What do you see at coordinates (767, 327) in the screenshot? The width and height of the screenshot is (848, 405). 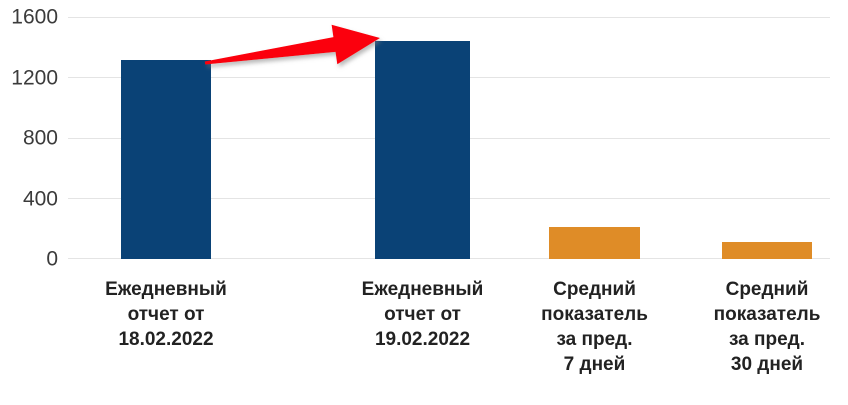 I see `category-label-average-previous-30-days: Средний показатель за пред. 30 дней` at bounding box center [767, 327].